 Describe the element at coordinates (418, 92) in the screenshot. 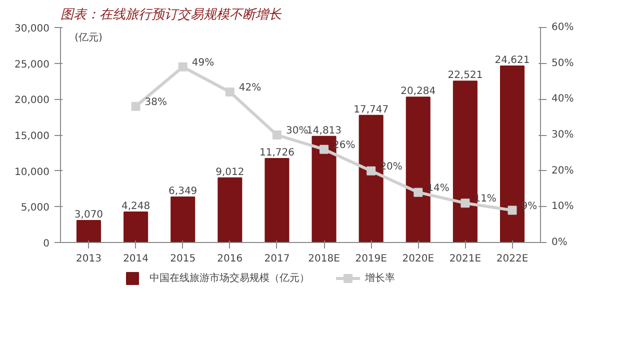

I see `data-label: 20,284` at that location.